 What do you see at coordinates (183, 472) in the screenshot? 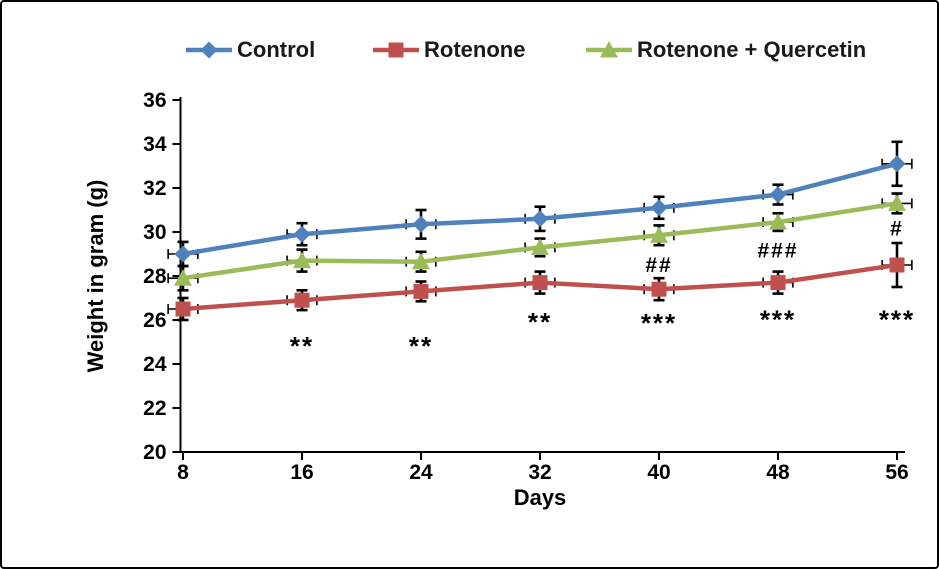
I see `x-tick-label: 8` at bounding box center [183, 472].